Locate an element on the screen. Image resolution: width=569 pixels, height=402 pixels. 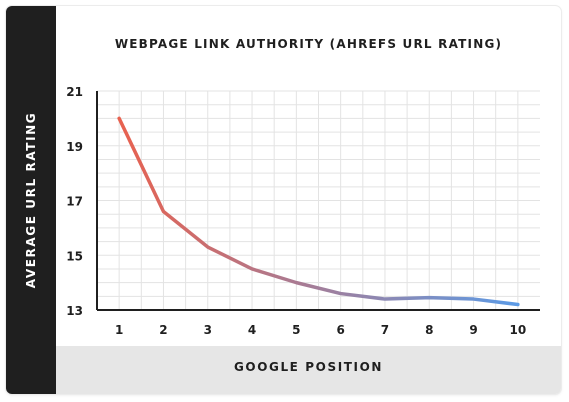
x-axis-label-band: GOOGLE POSITION is located at coordinates (308, 370).